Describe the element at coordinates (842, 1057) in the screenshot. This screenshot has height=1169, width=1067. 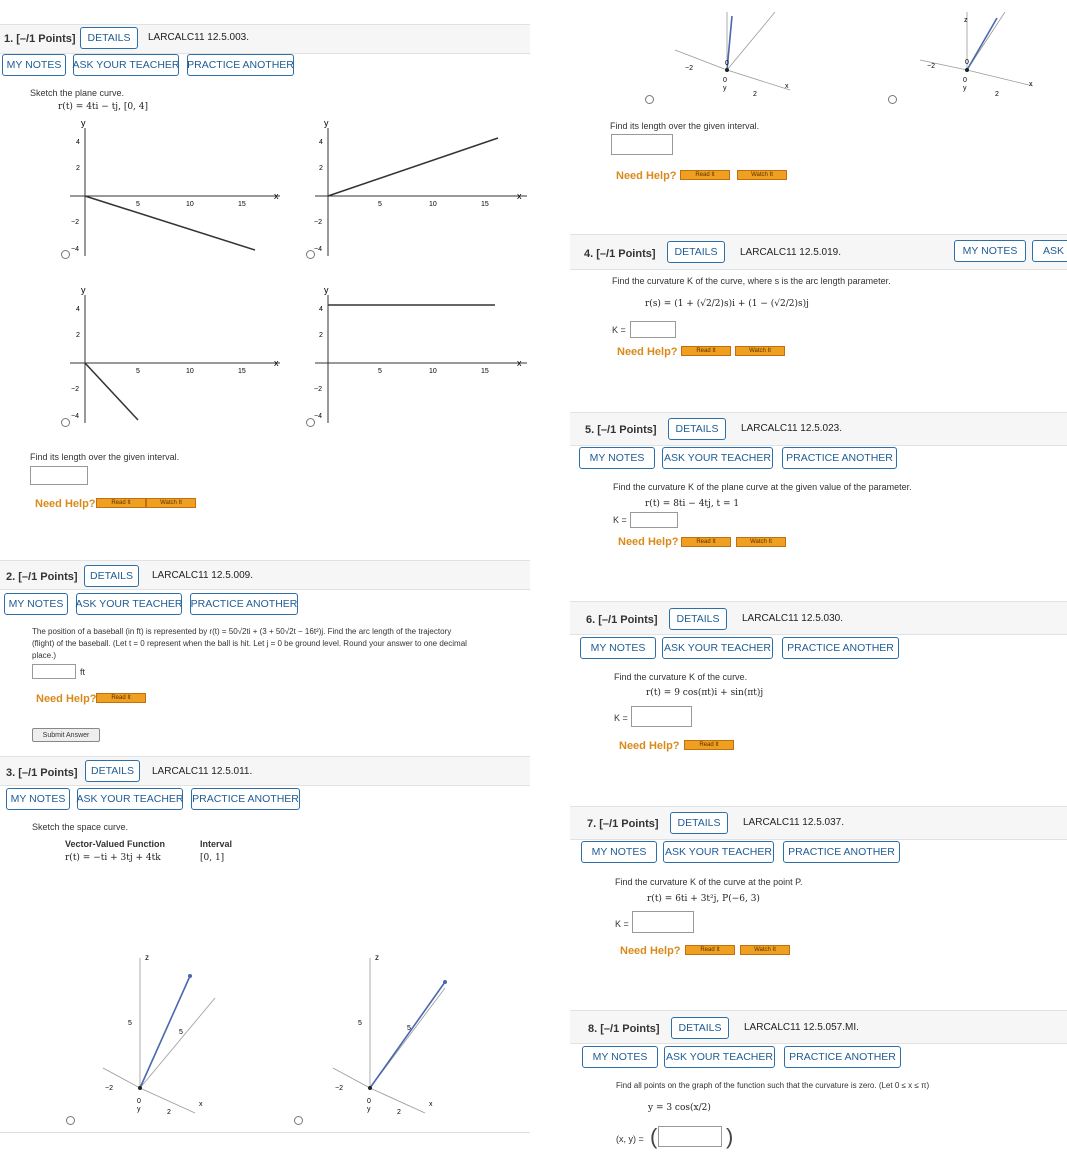
I see `q8-practice-button: PRACTICE ANOTHER` at that location.